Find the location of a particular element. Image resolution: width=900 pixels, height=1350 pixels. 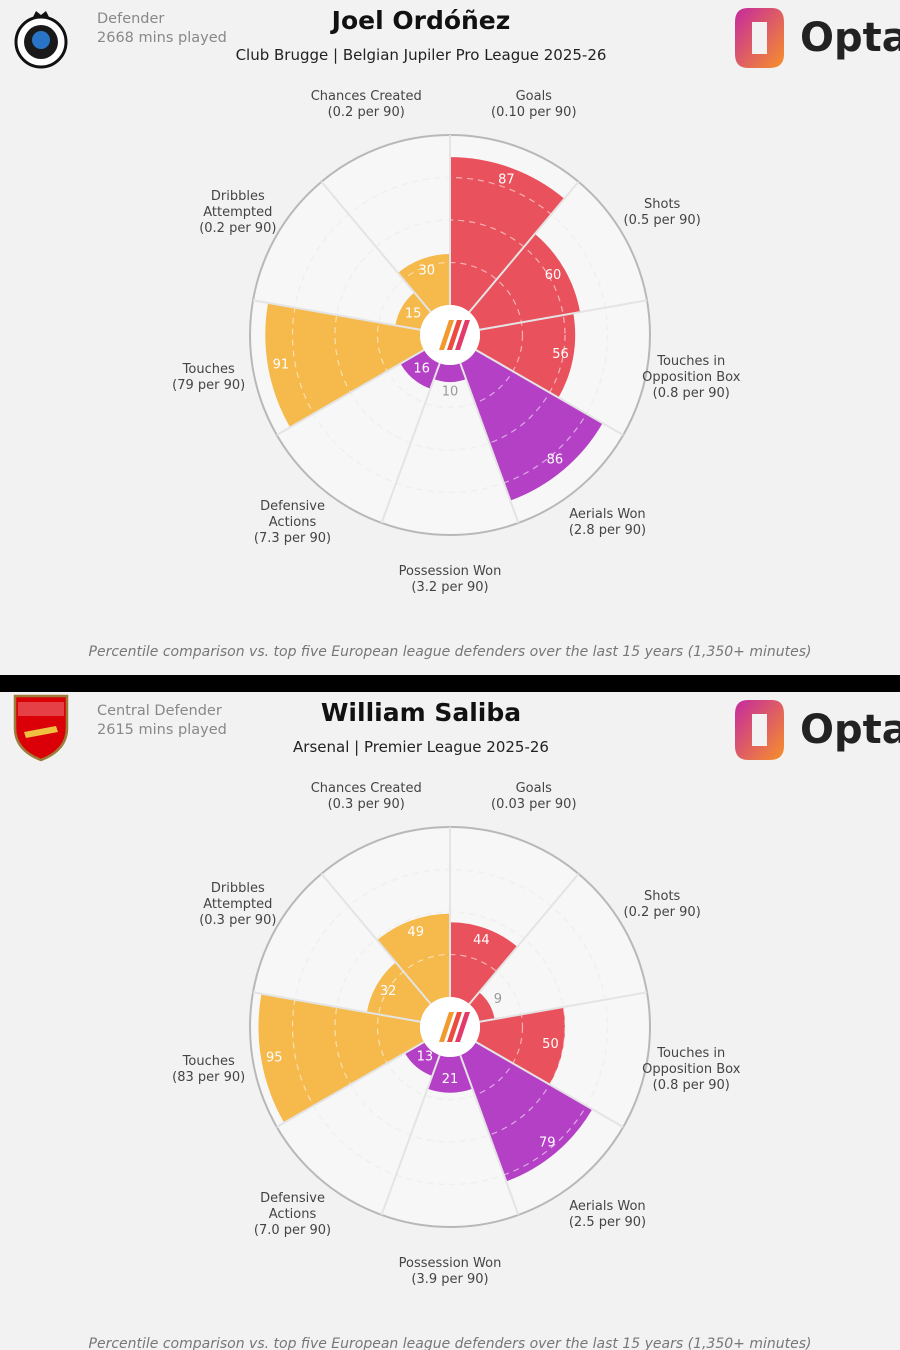

category-label: Goals (0.03 per 90) is located at coordinates (534, 797).